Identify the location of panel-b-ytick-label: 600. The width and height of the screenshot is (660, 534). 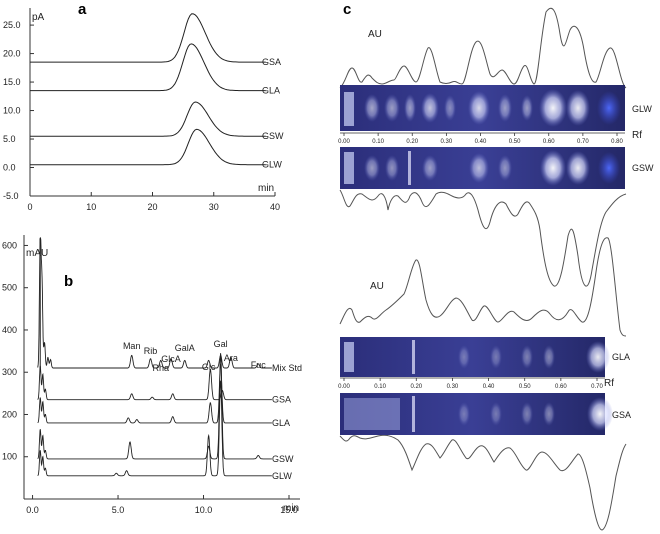
(9, 245).